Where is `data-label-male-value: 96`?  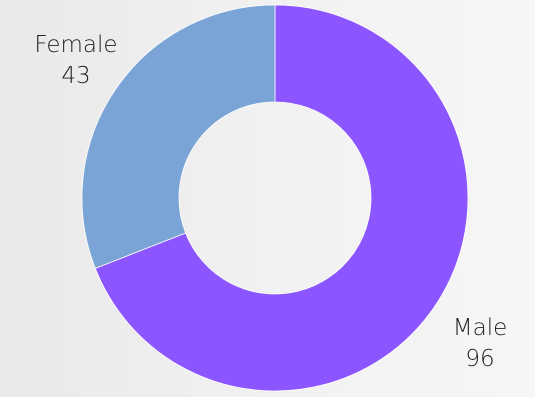 data-label-male-value: 96 is located at coordinates (480, 359).